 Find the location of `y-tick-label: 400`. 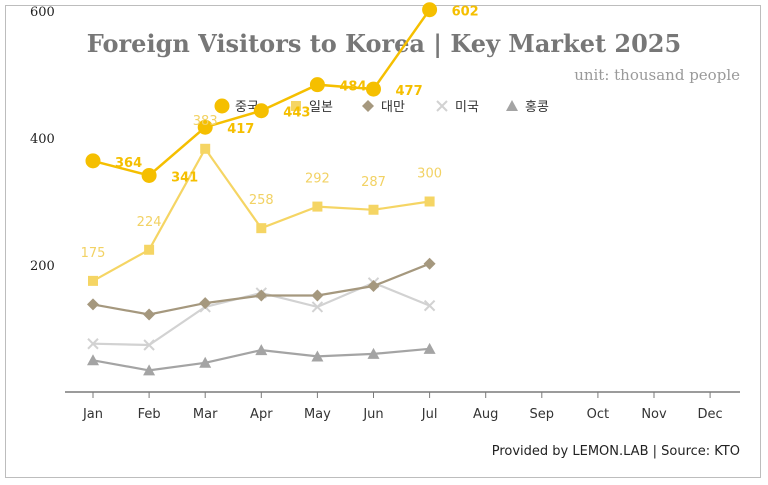

y-tick-label: 400 is located at coordinates (42, 139).